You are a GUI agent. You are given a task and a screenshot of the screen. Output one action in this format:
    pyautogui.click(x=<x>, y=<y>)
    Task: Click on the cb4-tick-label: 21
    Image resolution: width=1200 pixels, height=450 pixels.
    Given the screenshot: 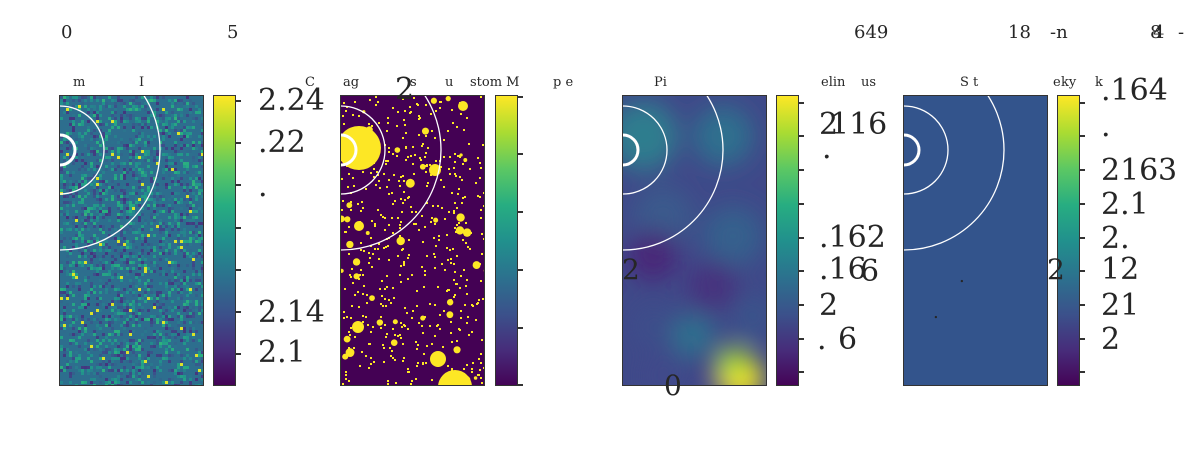 What is the action you would take?
    pyautogui.click(x=1120, y=305)
    